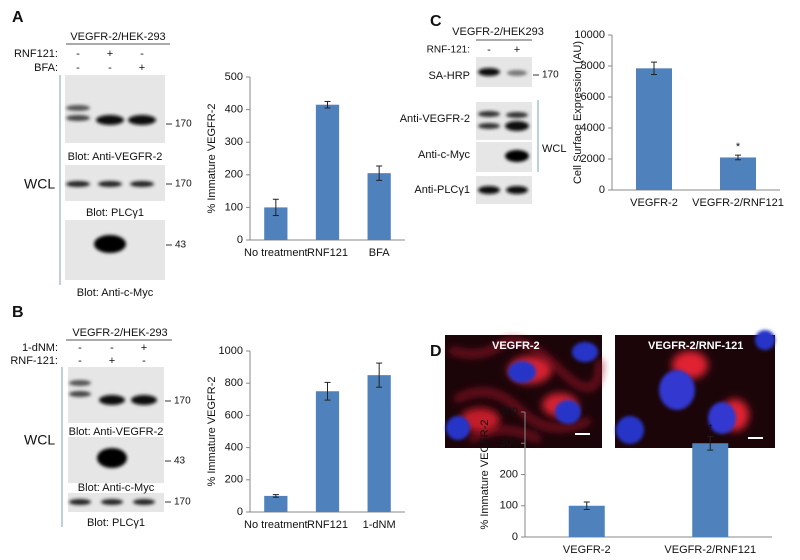 This screenshot has height=560, width=800. Describe the element at coordinates (18, 312) in the screenshot. I see `panel-label: B` at that location.